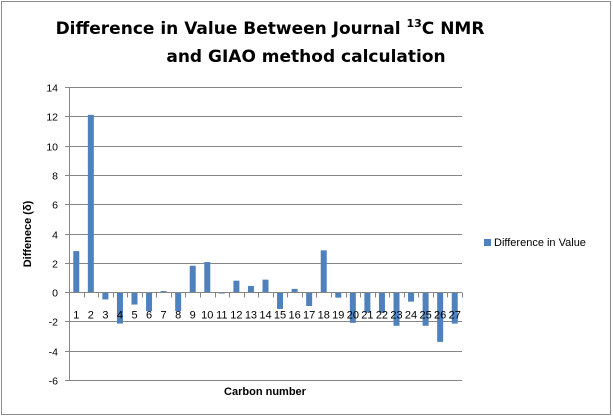 This screenshot has width=613, height=417. Describe the element at coordinates (367, 316) in the screenshot. I see `x-tick-label: 21` at that location.